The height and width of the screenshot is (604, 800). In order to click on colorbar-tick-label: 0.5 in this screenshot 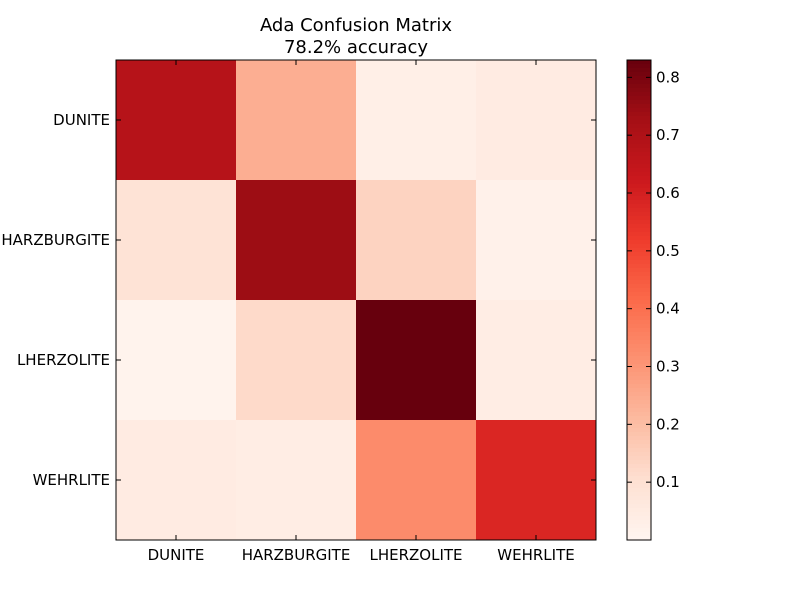, I will do `click(668, 251)`.